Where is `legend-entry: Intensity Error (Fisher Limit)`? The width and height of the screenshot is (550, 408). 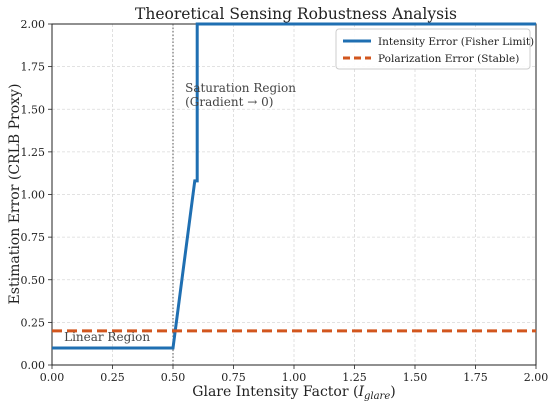 legend-entry: Intensity Error (Fisher Limit) is located at coordinates (456, 42).